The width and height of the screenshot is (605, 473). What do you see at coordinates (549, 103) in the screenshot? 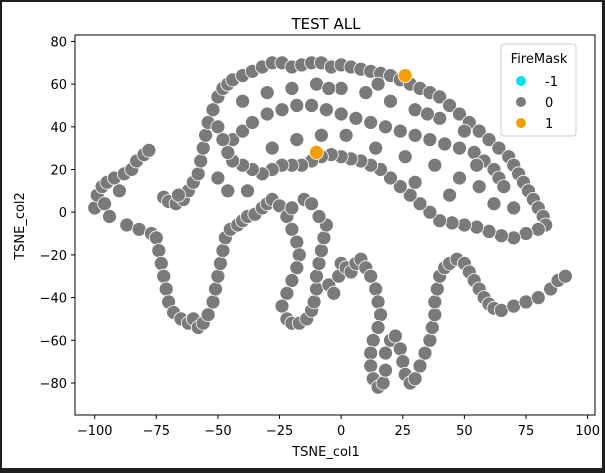
I see `legend-label-0: 0` at bounding box center [549, 103].